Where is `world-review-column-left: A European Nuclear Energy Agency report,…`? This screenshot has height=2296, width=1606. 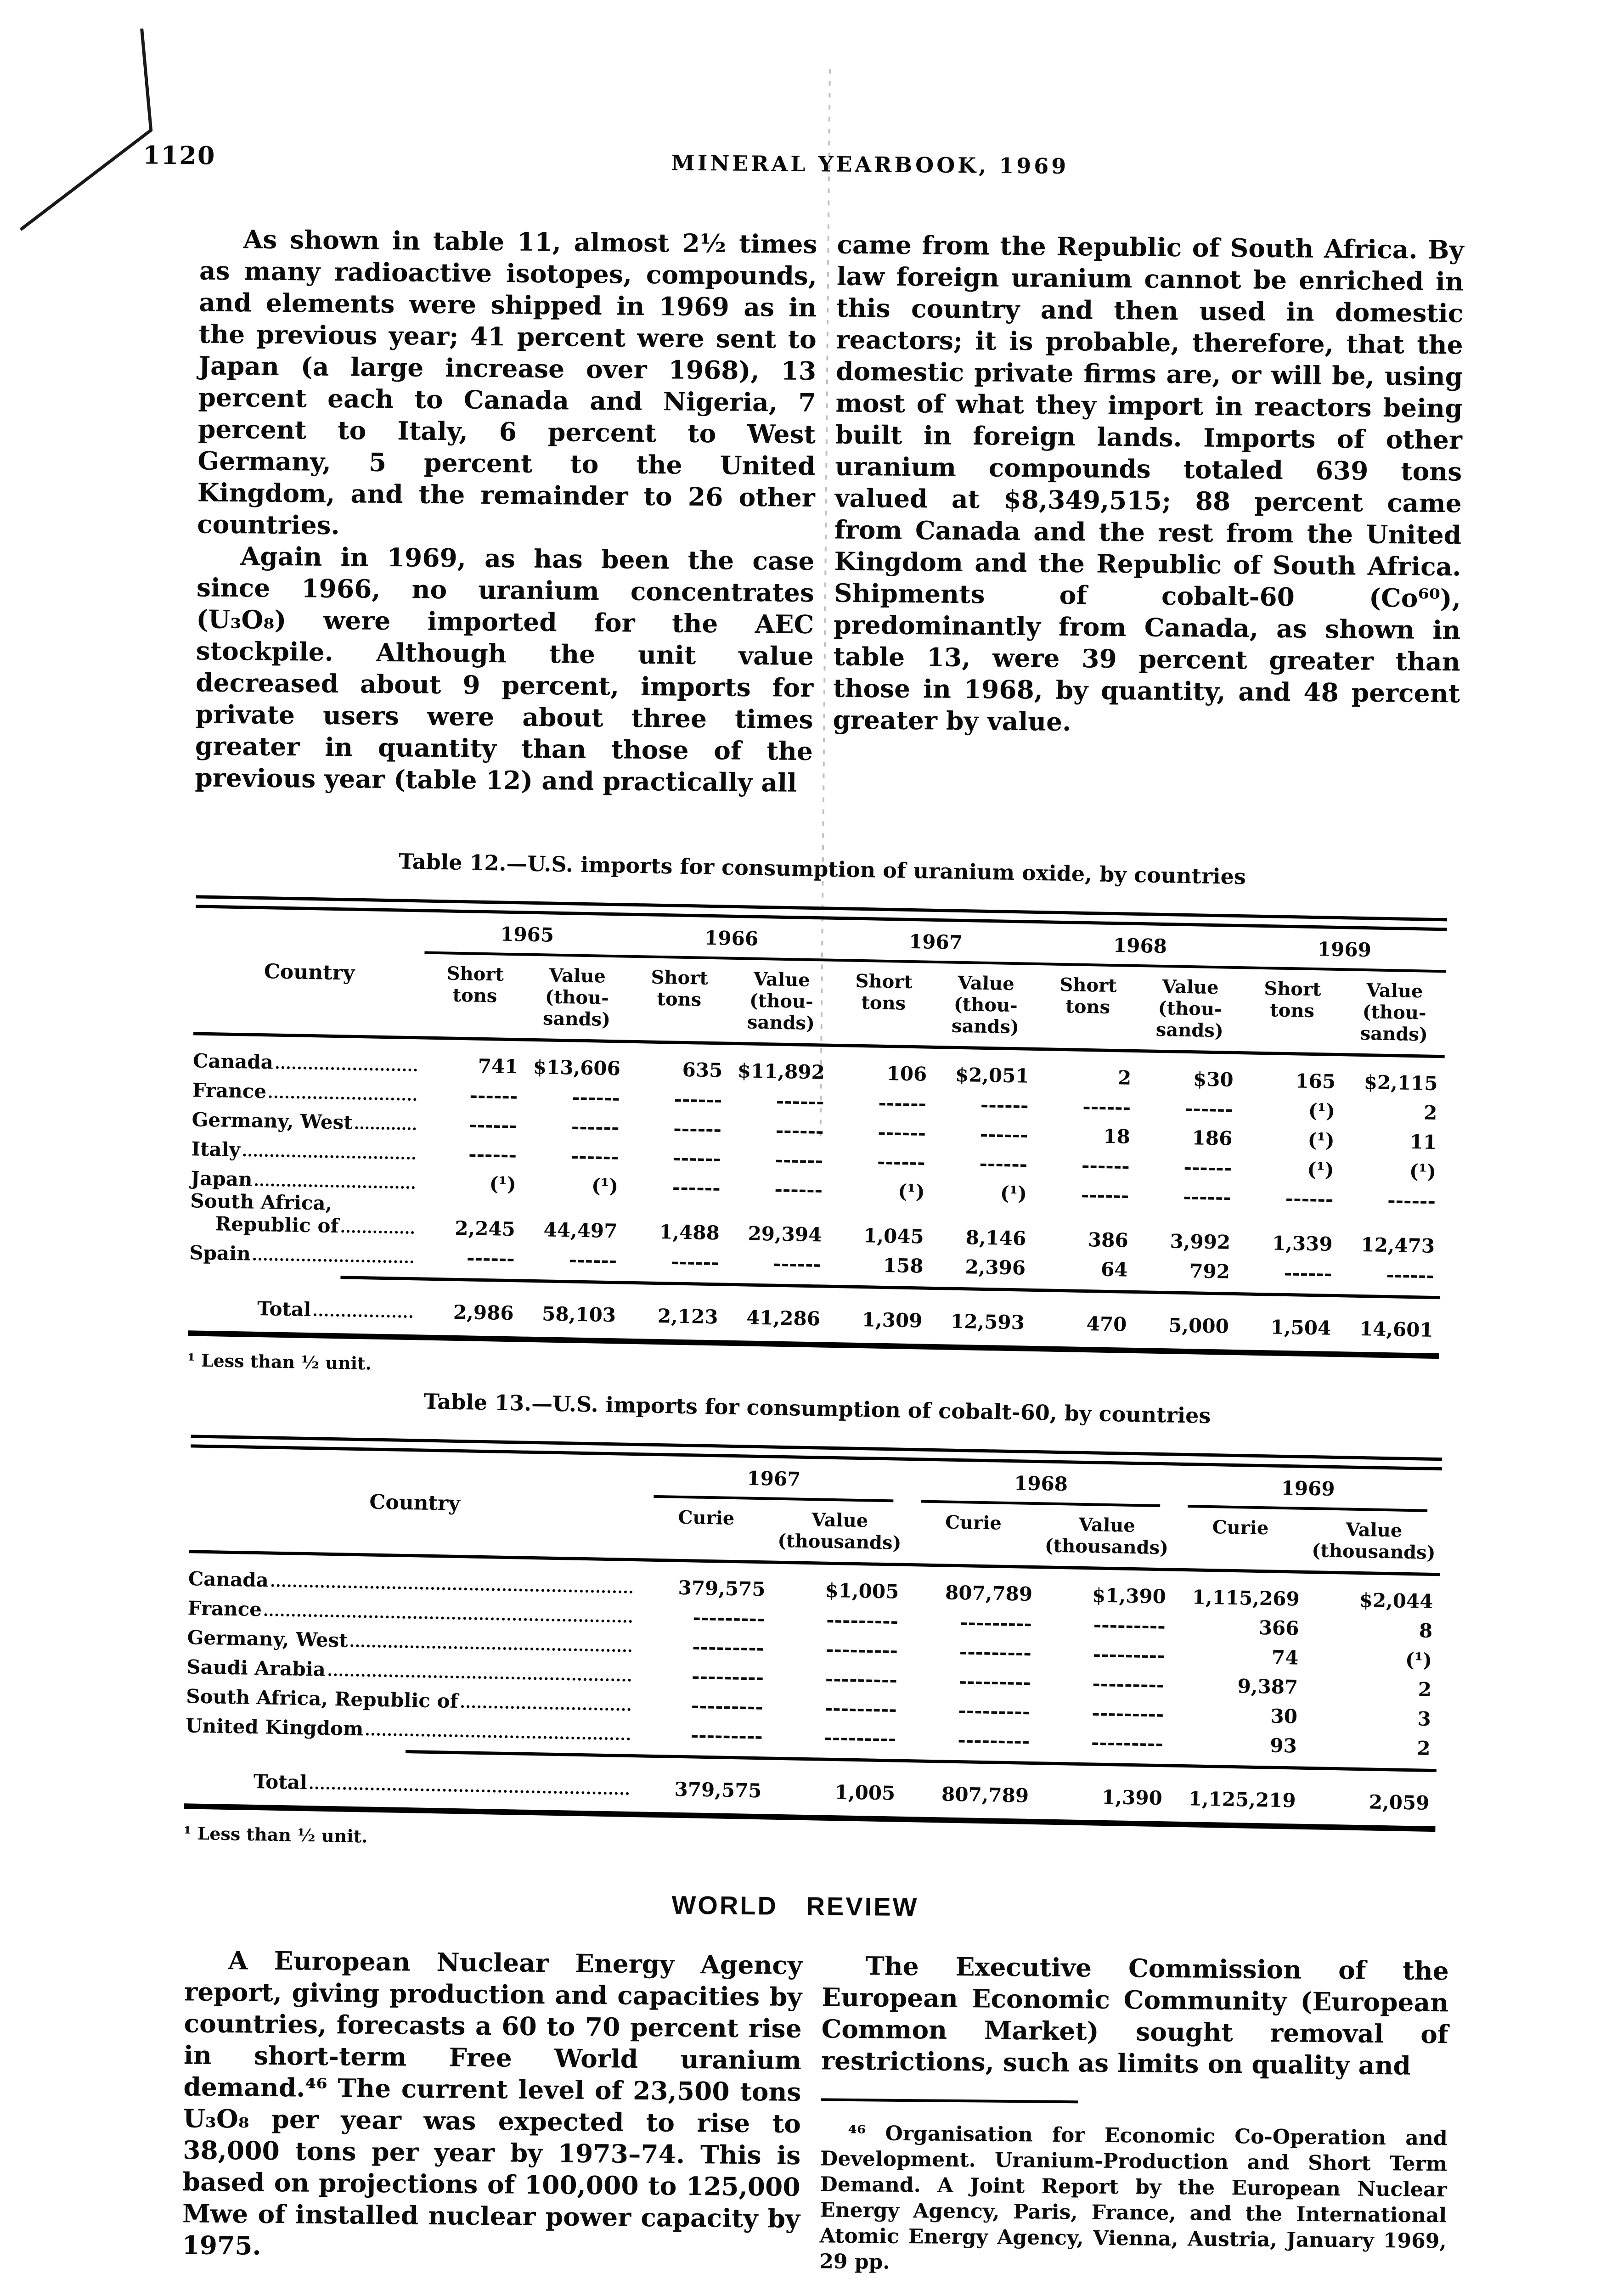 world-review-column-left: A European Nuclear Energy Agency report,… is located at coordinates (492, 2105).